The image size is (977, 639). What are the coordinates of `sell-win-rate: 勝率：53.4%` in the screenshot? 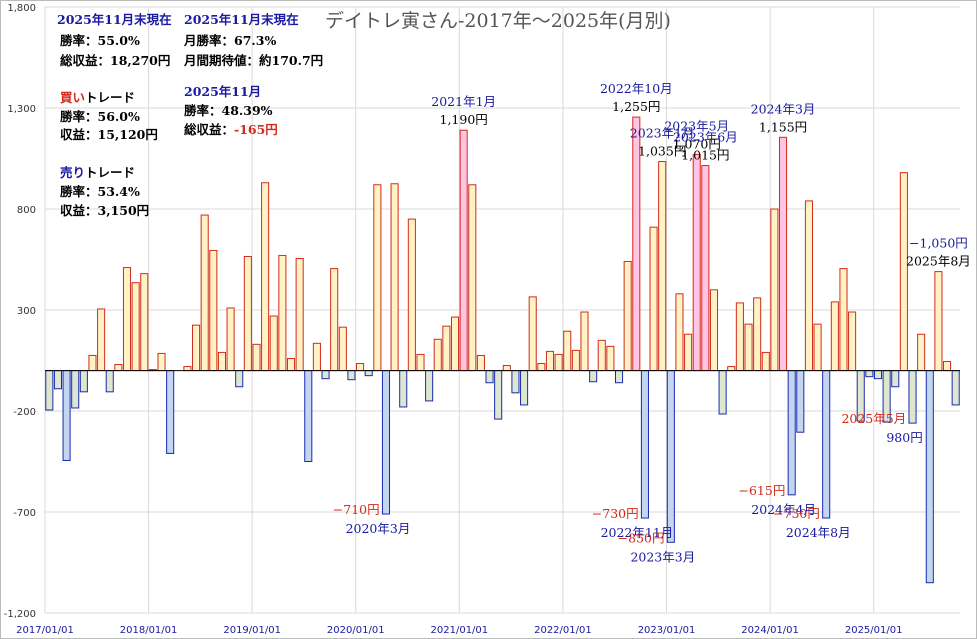 It's located at (100, 191).